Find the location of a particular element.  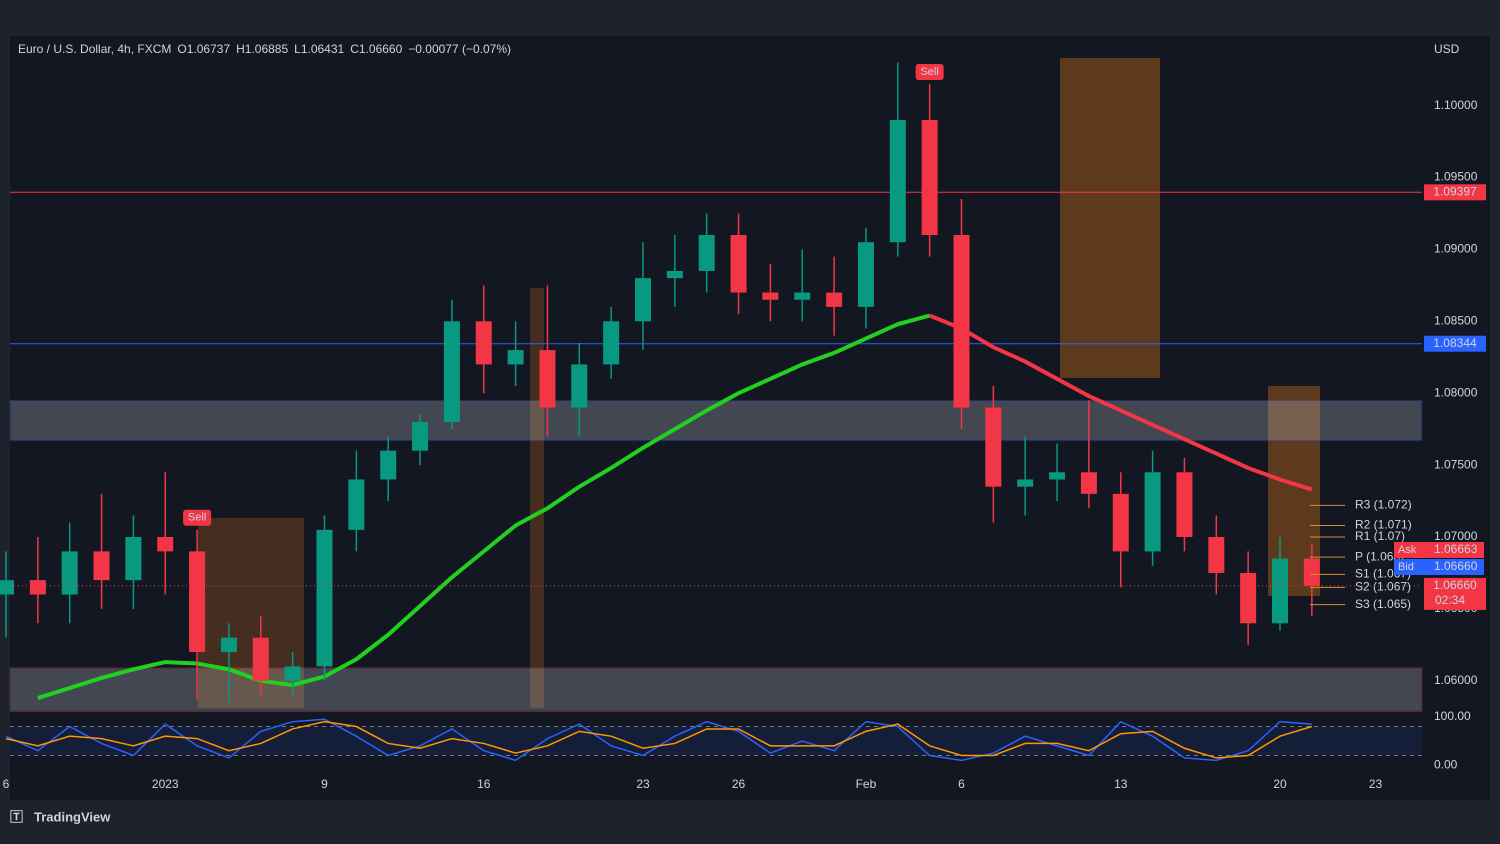

pivot-label: S2 (1.067) is located at coordinates (1383, 587).